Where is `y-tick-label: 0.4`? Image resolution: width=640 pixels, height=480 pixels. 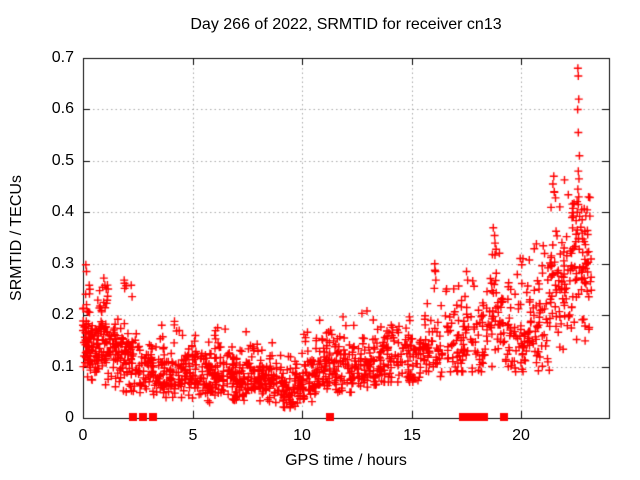 y-tick-label: 0.4 is located at coordinates (62, 211).